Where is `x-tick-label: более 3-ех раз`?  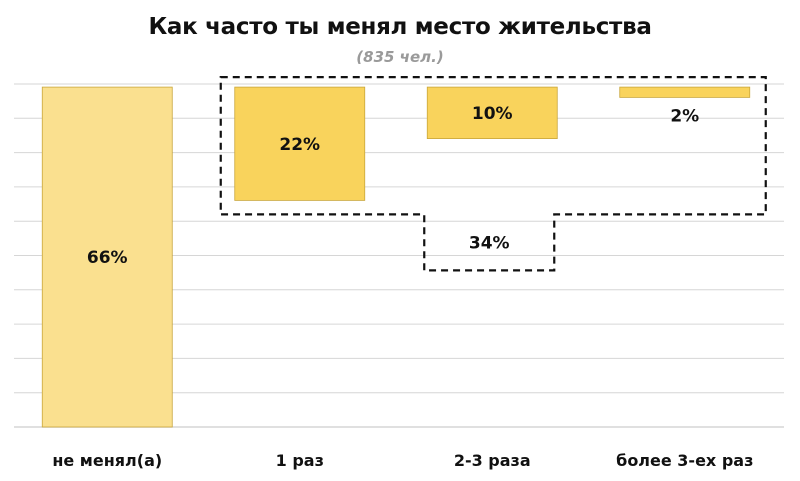
x-tick-label: более 3-ех раз is located at coordinates (684, 460).